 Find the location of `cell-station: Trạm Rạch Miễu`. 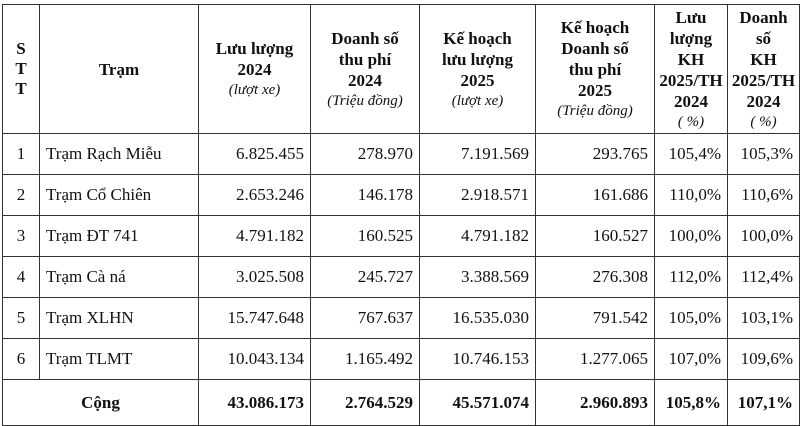

cell-station: Trạm Rạch Miễu is located at coordinates (119, 154).